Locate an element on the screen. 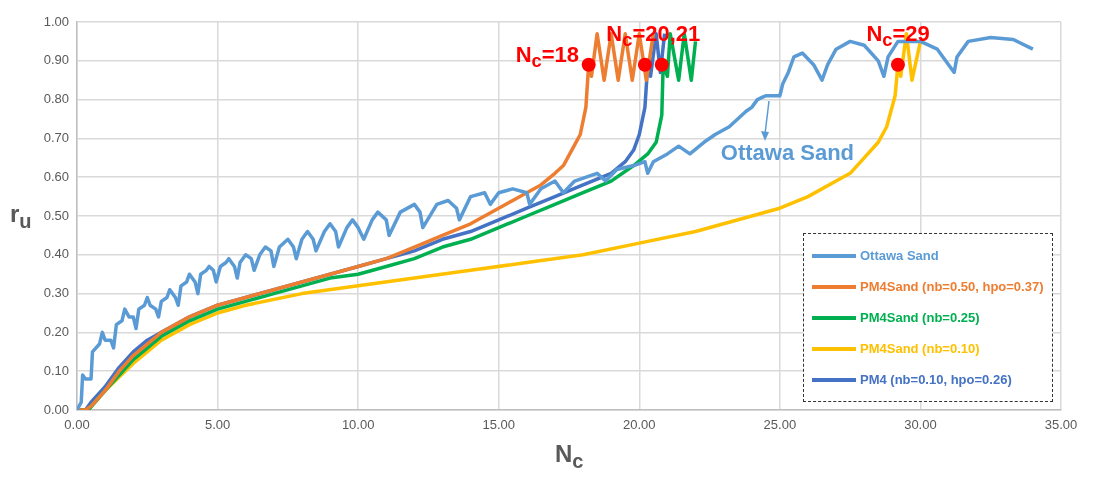  y-tick-label: 0.50 is located at coordinates (56, 215).